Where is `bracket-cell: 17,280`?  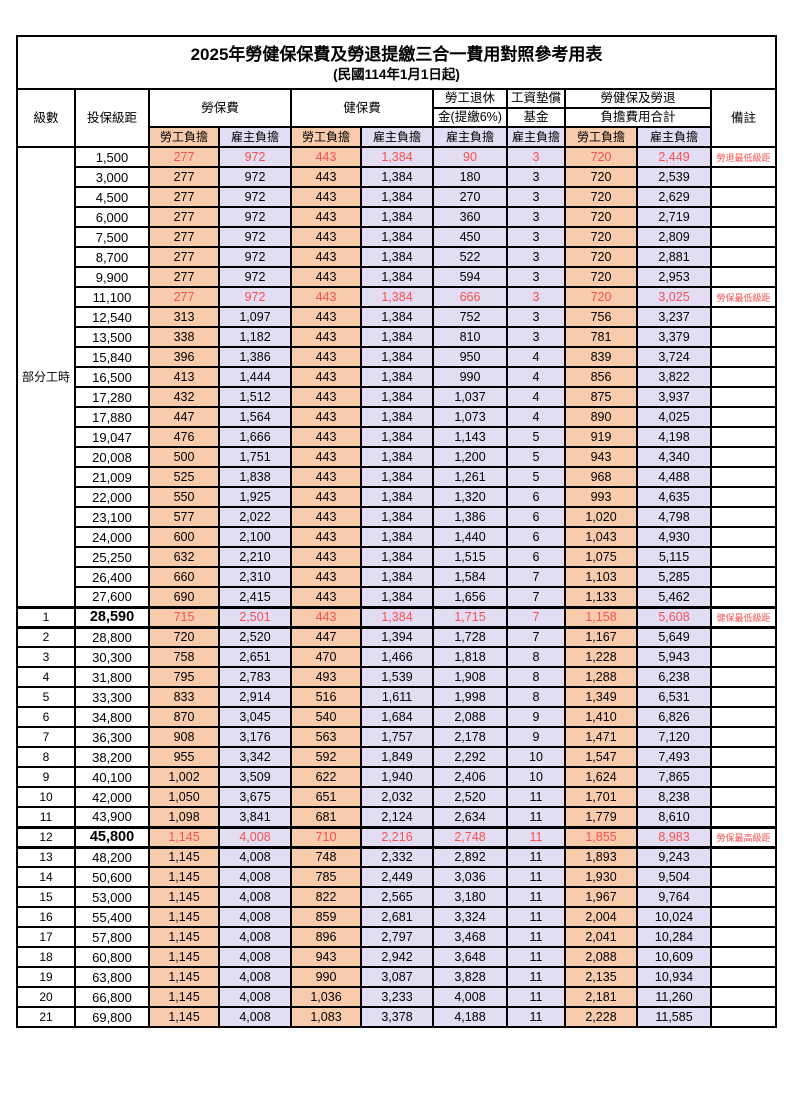
bracket-cell: 17,280 is located at coordinates (112, 397).